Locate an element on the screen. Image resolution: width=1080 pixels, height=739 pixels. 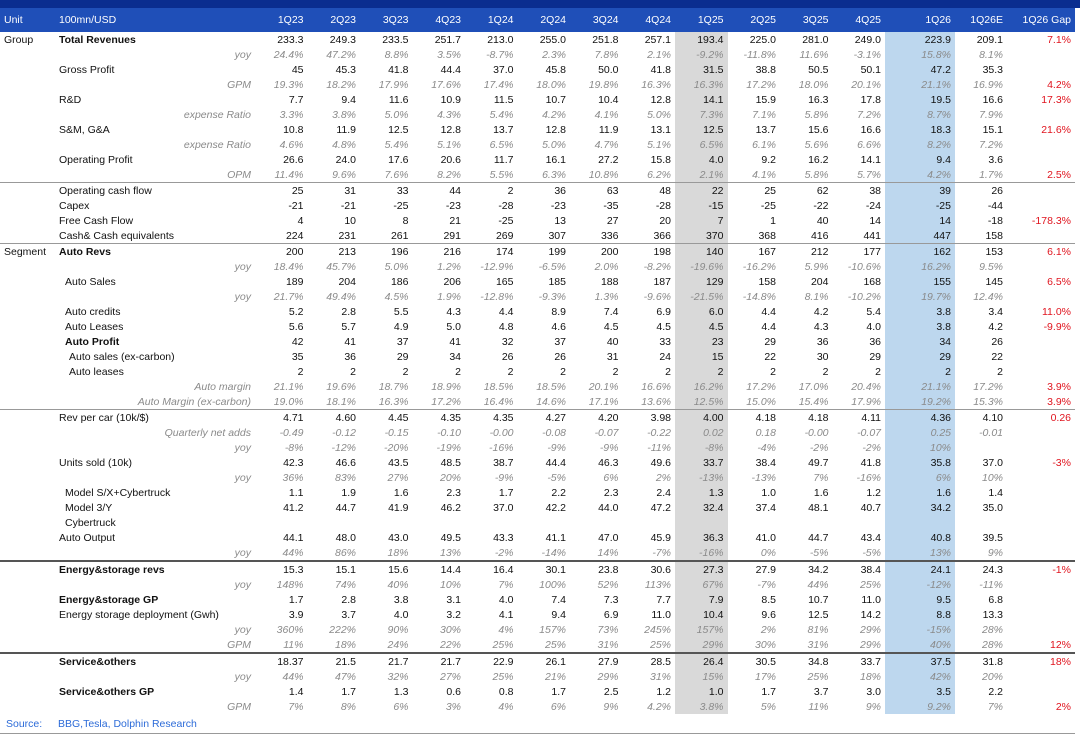
value-cell: 40.7 is located at coordinates (870, 507).